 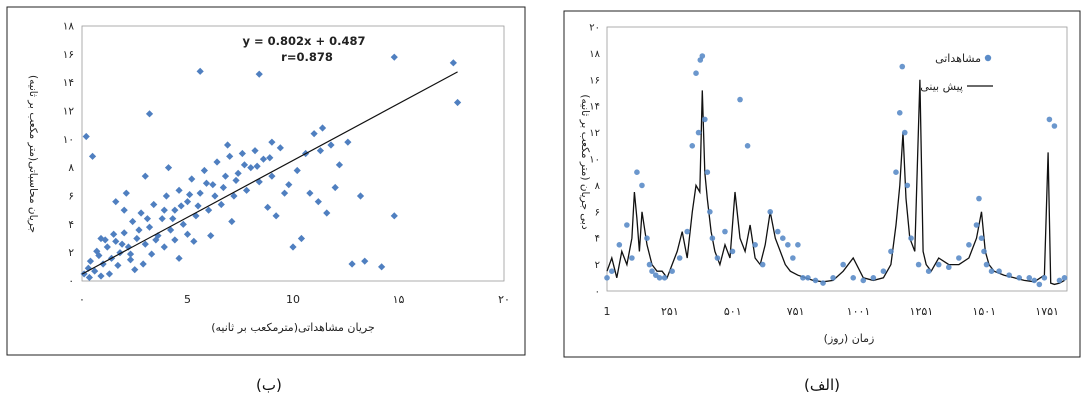 I want to click on time-y-axis-label: دبی جریان (متر مکعب بر ثانیه), so click(x=585, y=162).